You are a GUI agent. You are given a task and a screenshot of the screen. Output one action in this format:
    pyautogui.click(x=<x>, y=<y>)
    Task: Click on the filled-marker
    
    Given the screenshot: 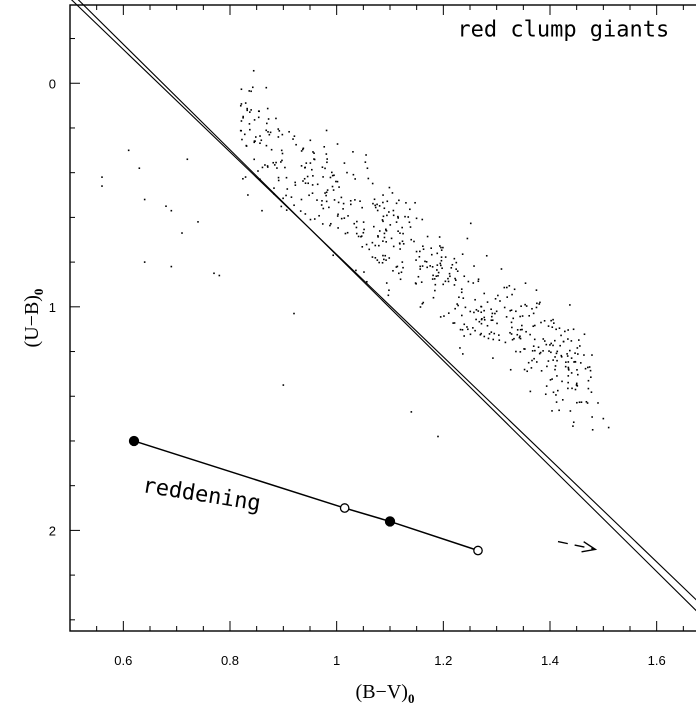 What is the action you would take?
    pyautogui.click(x=134, y=441)
    